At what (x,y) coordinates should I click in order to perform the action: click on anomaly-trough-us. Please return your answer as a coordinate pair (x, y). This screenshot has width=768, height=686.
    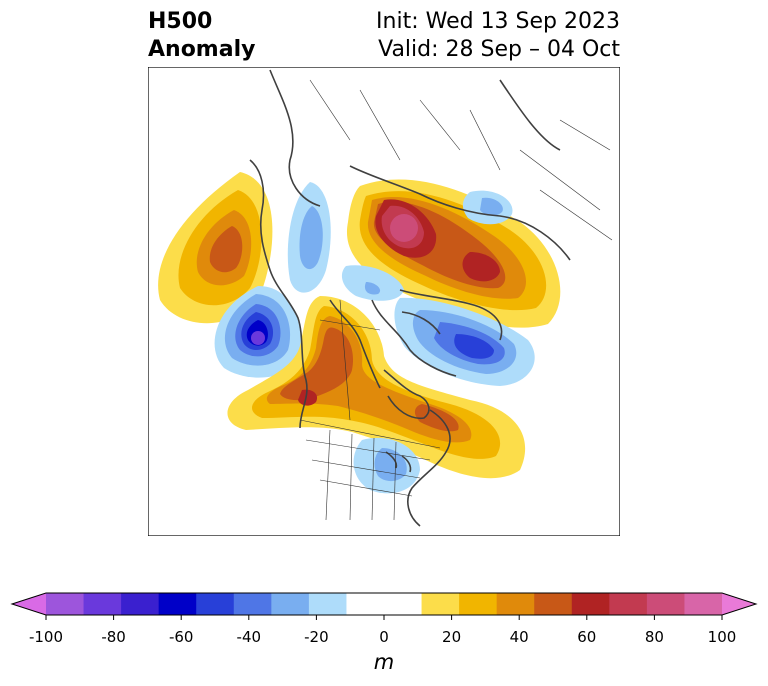
    Looking at the image, I should click on (386, 465).